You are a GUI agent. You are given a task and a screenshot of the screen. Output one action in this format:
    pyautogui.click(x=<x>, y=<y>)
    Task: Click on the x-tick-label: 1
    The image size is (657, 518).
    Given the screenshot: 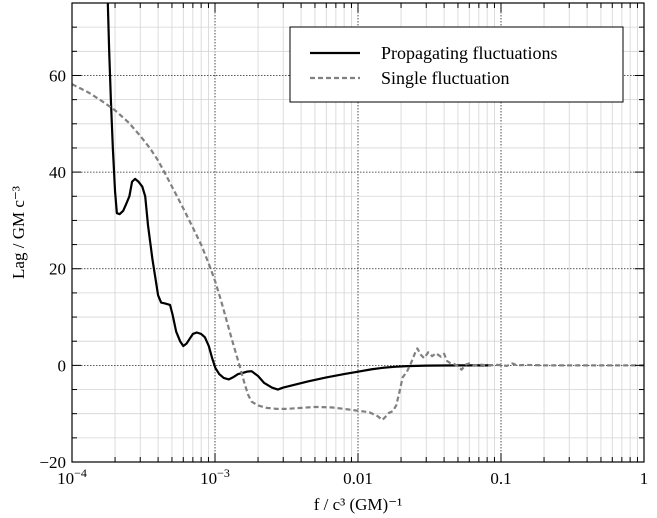 What is the action you would take?
    pyautogui.click(x=644, y=478)
    